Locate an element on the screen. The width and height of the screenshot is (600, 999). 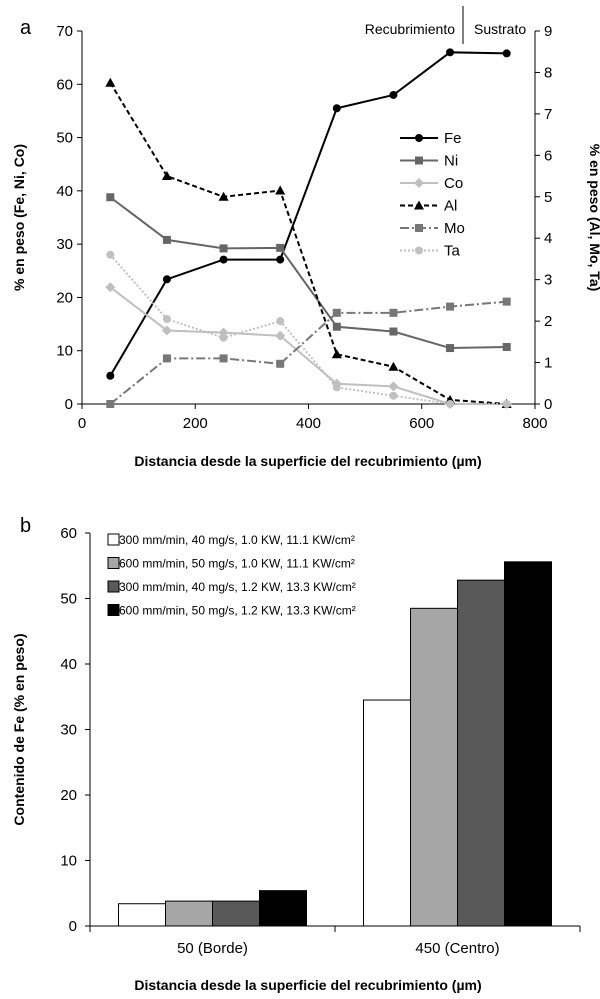
series-mo is located at coordinates (308, 352).